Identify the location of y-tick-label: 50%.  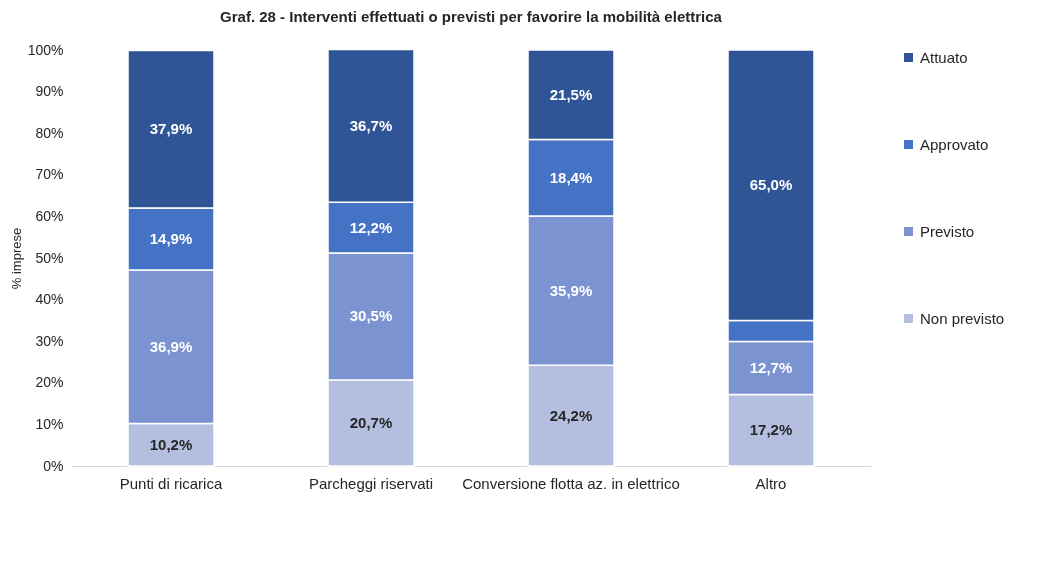
(49, 257).